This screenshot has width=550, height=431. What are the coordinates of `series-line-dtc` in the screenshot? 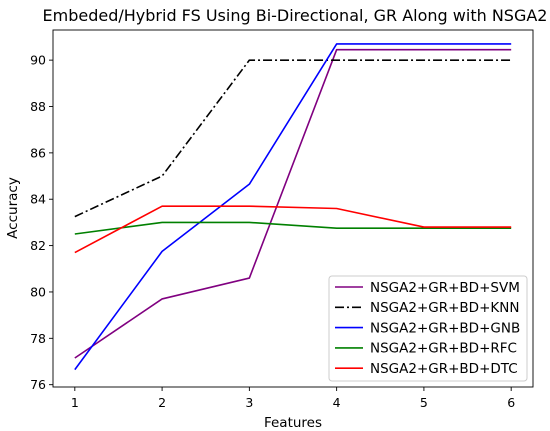 It's located at (293, 229).